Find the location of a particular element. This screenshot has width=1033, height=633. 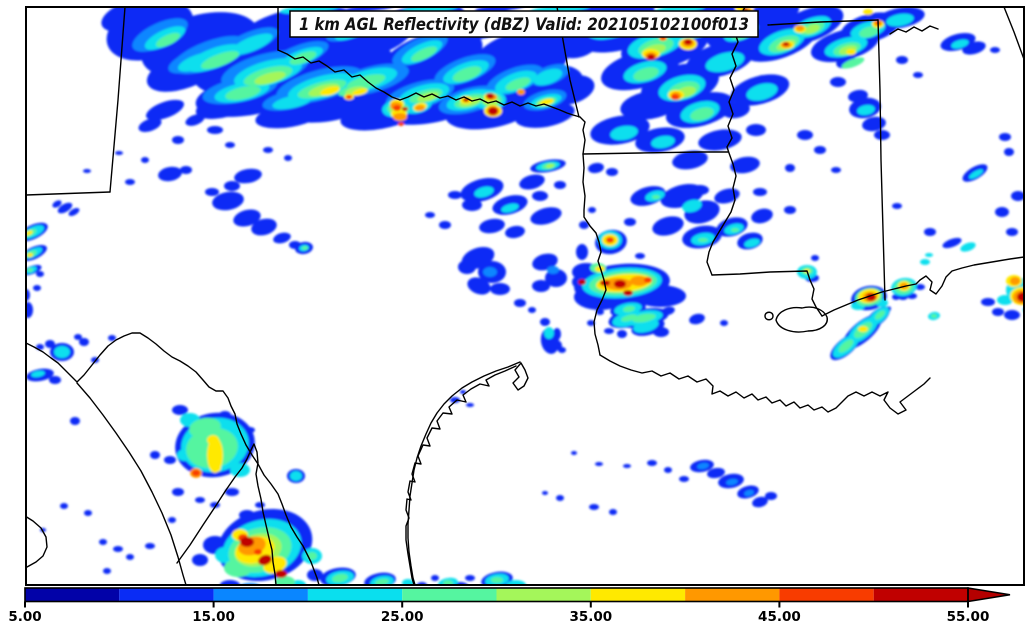

state-border-ms-al is located at coordinates (881, 160).